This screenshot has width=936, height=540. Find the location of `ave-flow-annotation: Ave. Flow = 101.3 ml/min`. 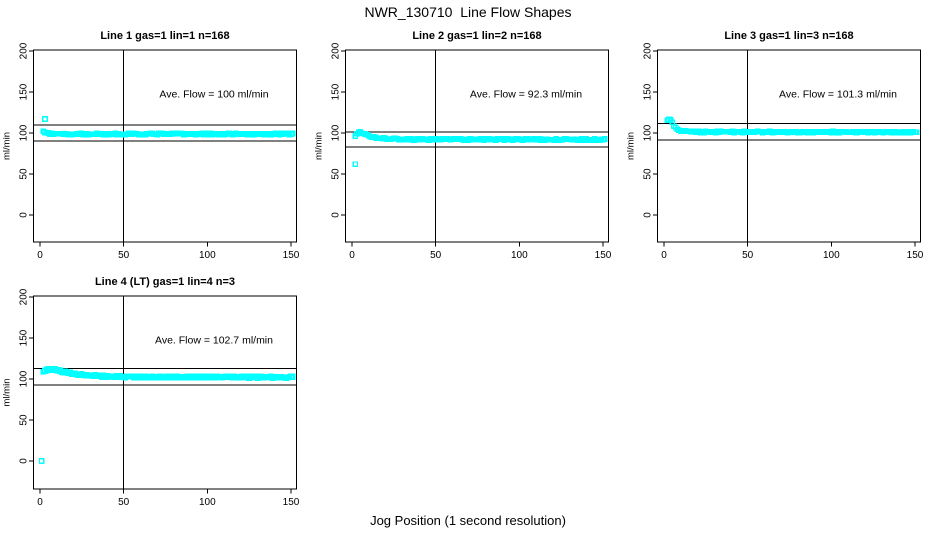

ave-flow-annotation: Ave. Flow = 101.3 ml/min is located at coordinates (838, 94).